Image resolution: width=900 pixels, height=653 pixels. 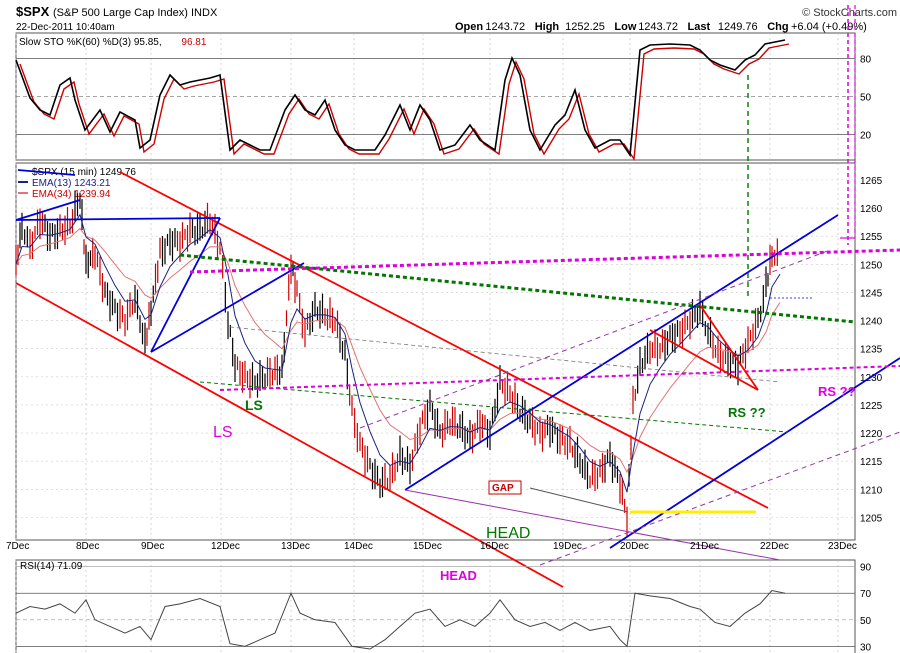 I want to click on head-magenta-label: HEAD, so click(x=458, y=575).